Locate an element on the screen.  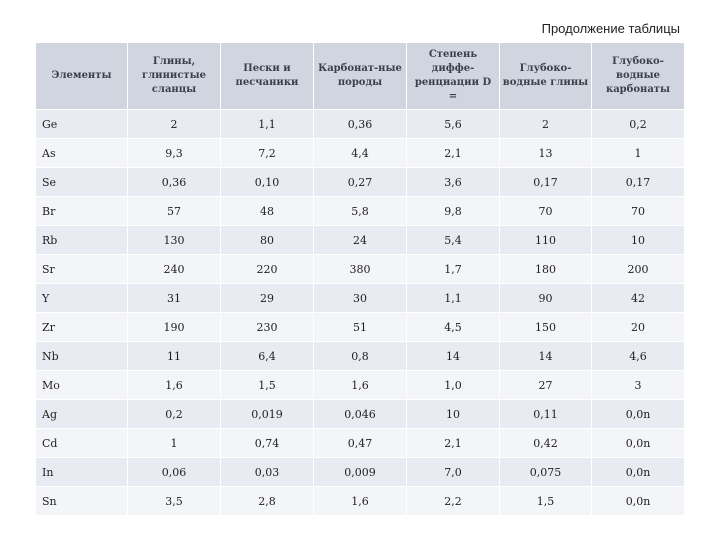
value-cell: 48 is located at coordinates (267, 210).